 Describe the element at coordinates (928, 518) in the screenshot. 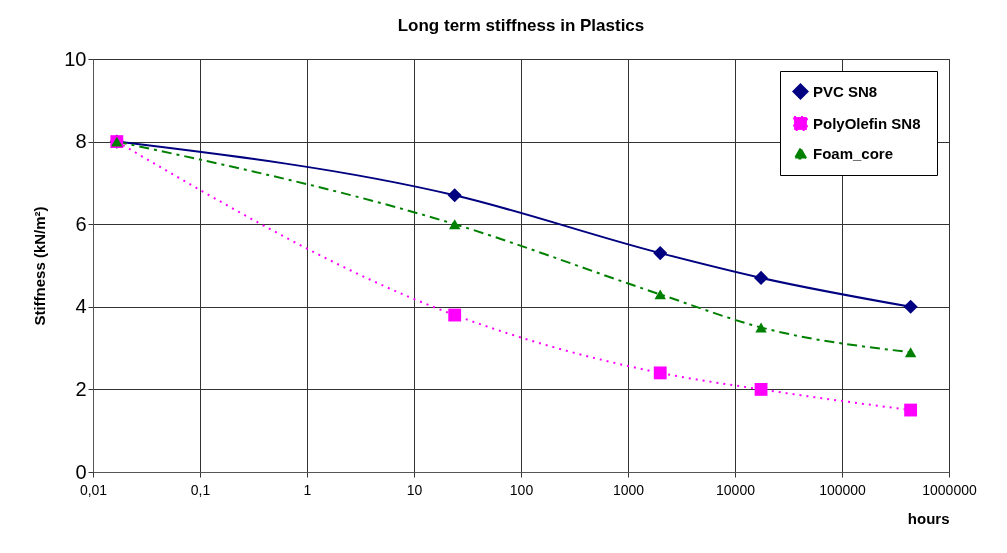

I see `x-axis-title: hours` at that location.